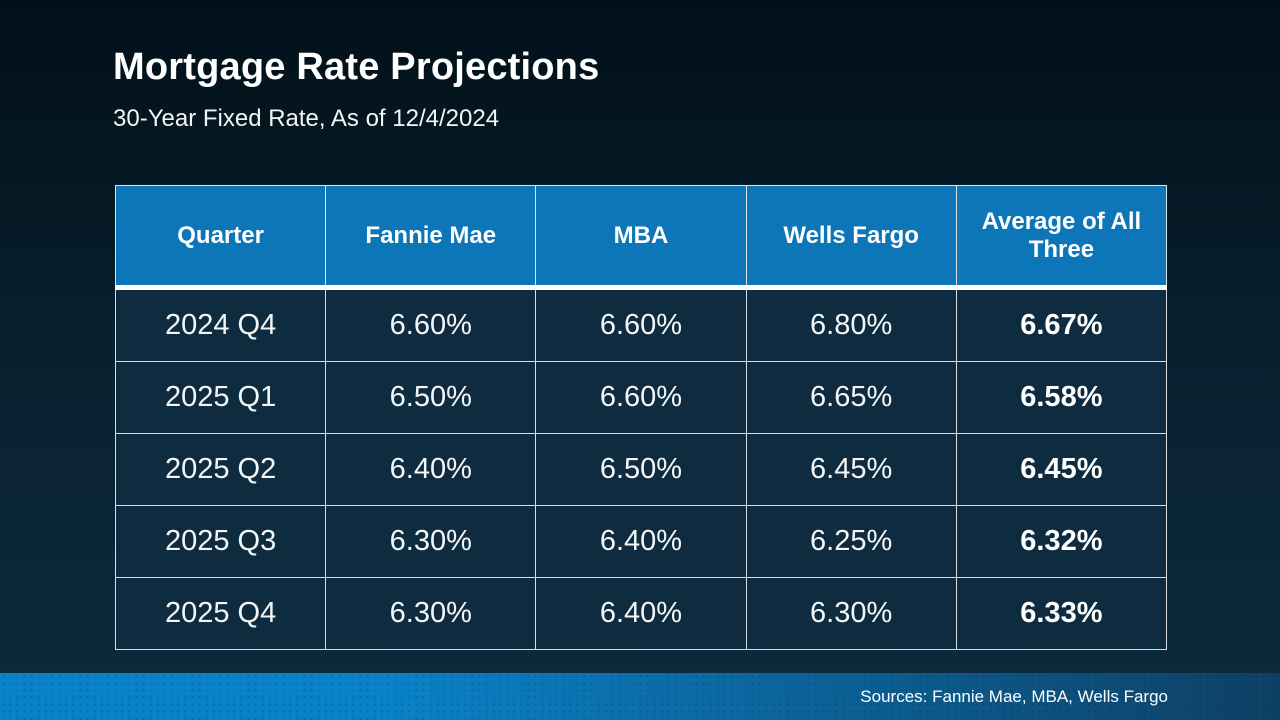 The height and width of the screenshot is (720, 1280). I want to click on table-row: 2025 Q1 6.50% 6.60% 6.65% 6.58%, so click(641, 397).